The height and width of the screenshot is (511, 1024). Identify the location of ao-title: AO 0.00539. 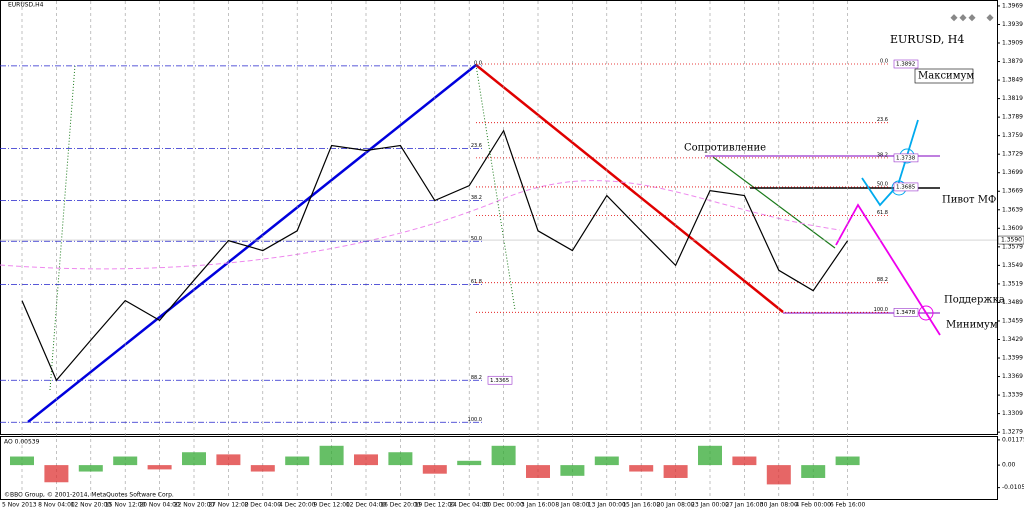
(22, 442).